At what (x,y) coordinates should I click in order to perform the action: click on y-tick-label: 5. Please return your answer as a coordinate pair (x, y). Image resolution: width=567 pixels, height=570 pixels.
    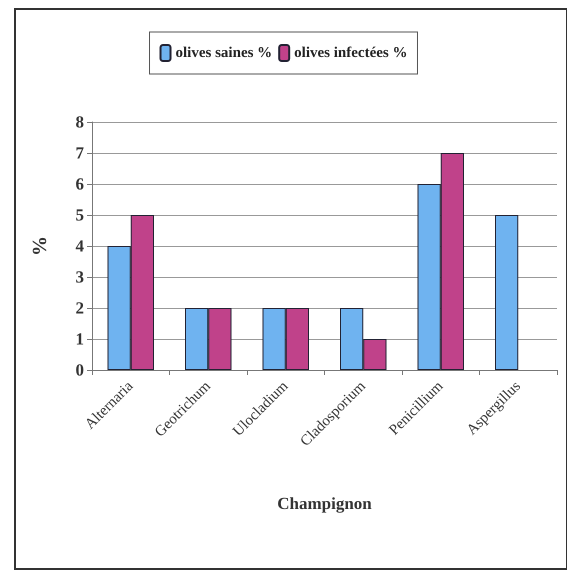
    Looking at the image, I should click on (80, 215).